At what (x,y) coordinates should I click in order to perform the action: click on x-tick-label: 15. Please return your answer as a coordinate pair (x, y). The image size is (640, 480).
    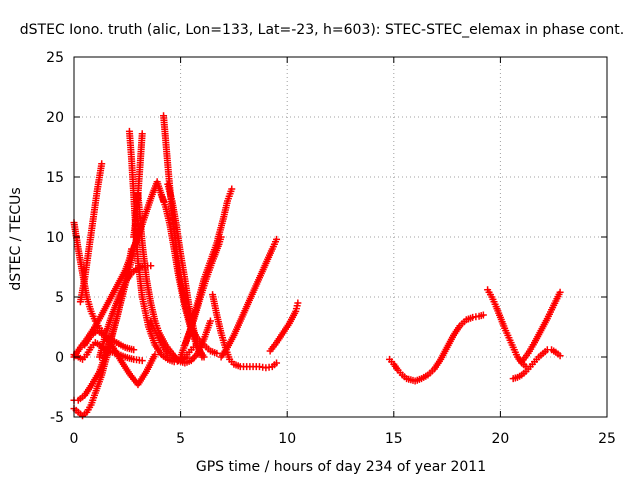
    Looking at the image, I should click on (394, 439).